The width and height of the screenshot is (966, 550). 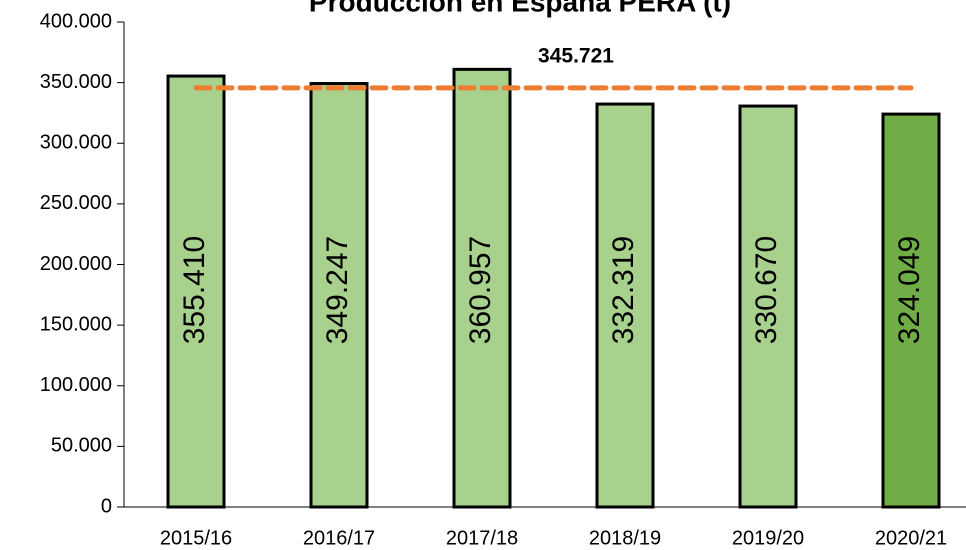 I want to click on average-label: 345.721, so click(x=576, y=56).